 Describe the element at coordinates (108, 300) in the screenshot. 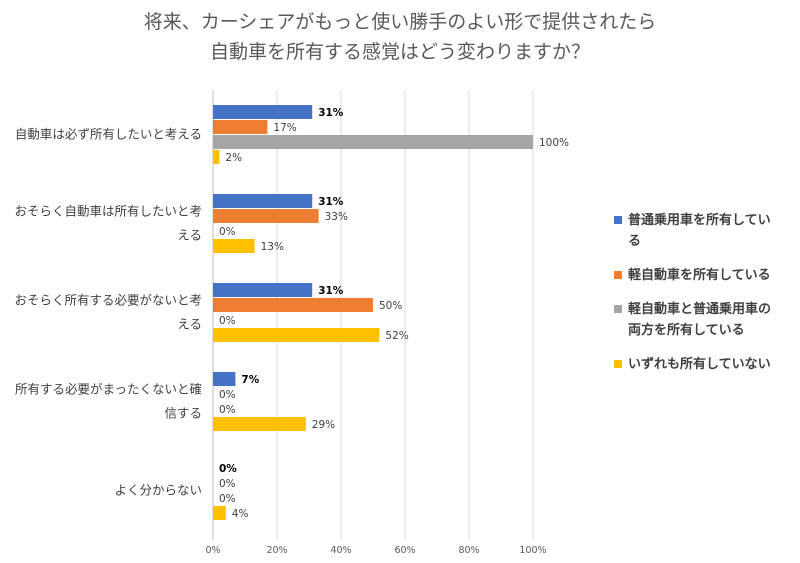

I see `category-label: おそらく所有する必要がないと考` at that location.